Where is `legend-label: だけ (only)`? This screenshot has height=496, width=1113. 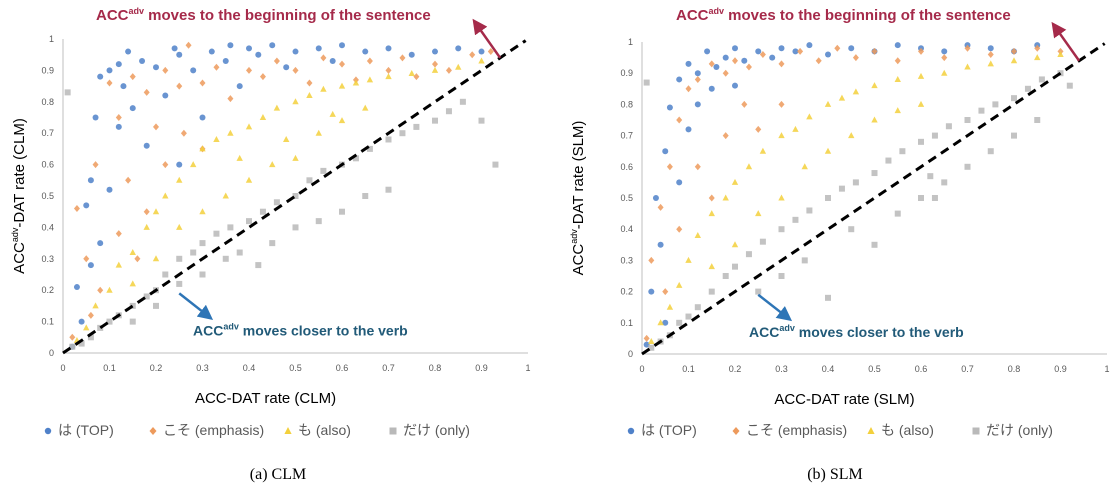 legend-label: だけ (only) is located at coordinates (1019, 430).